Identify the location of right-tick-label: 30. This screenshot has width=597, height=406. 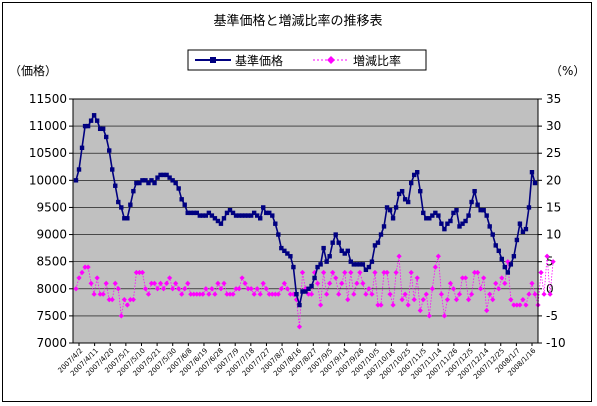
(553, 126).